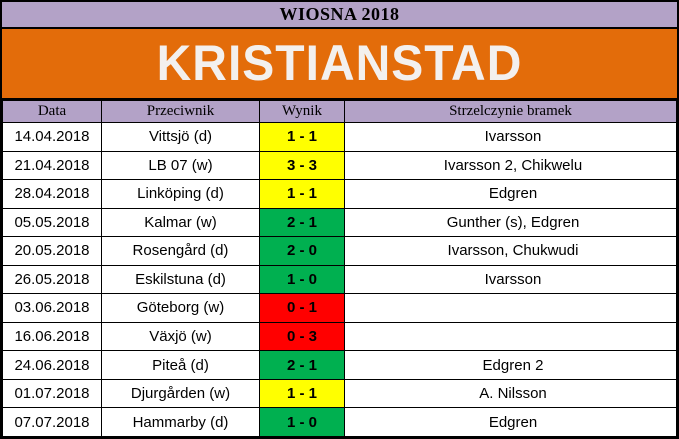 This screenshot has width=679, height=439. What do you see at coordinates (52, 393) in the screenshot?
I see `date-cell: 01.07.2018` at bounding box center [52, 393].